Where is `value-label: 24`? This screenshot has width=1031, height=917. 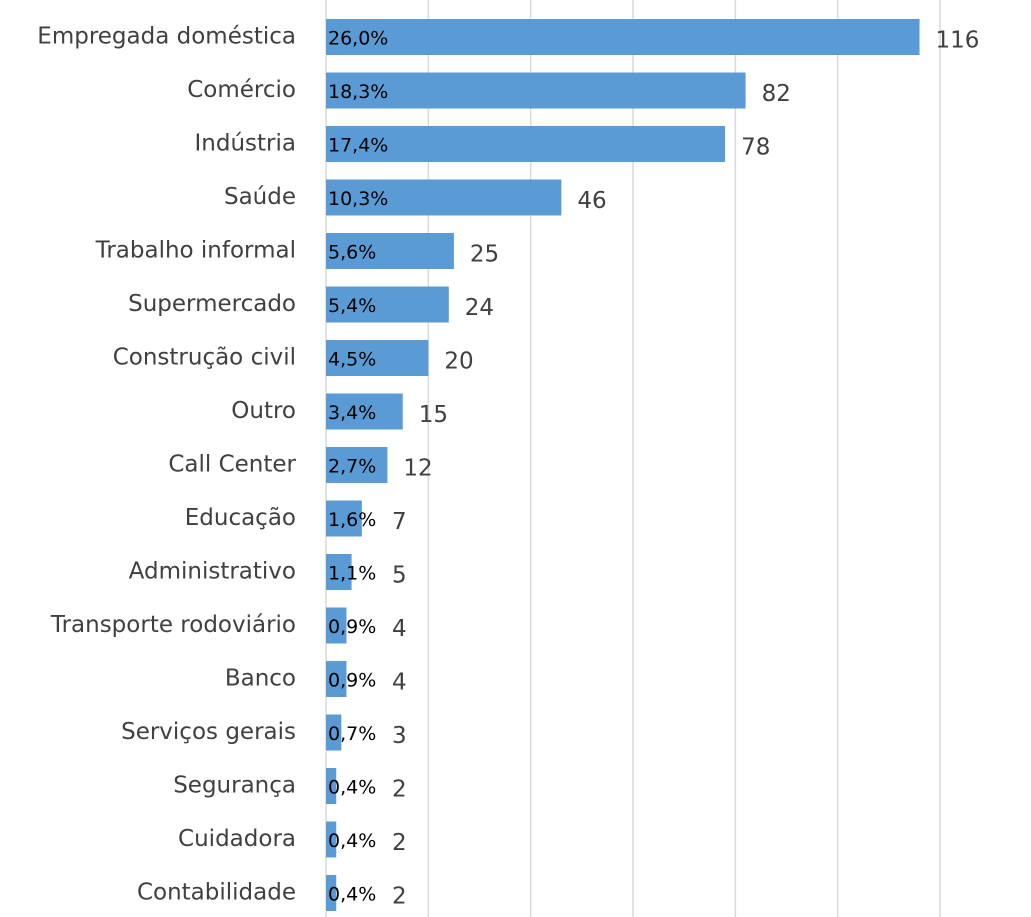 value-label: 24 is located at coordinates (479, 308).